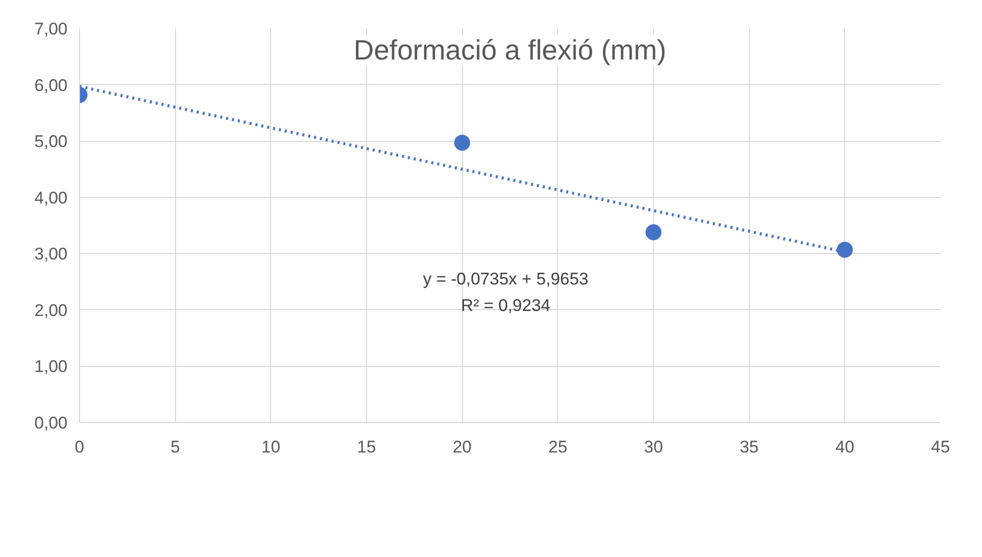  What do you see at coordinates (51, 85) in the screenshot?
I see `y-tick-label: 6,00` at bounding box center [51, 85].